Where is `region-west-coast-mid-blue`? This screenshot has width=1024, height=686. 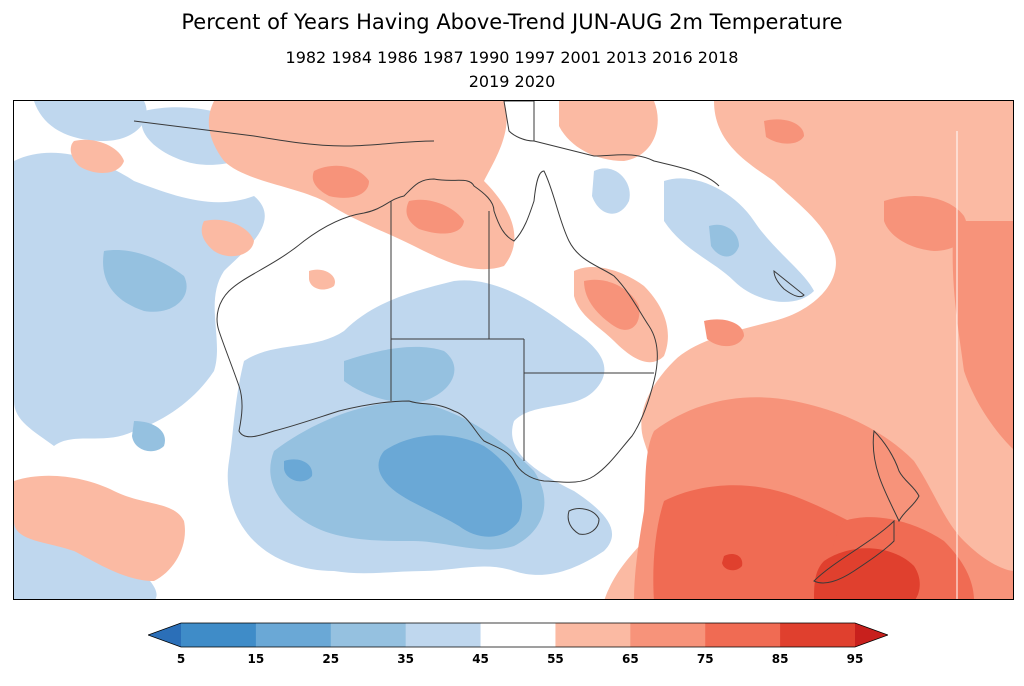 region-west-coast-mid-blue is located at coordinates (148, 436).